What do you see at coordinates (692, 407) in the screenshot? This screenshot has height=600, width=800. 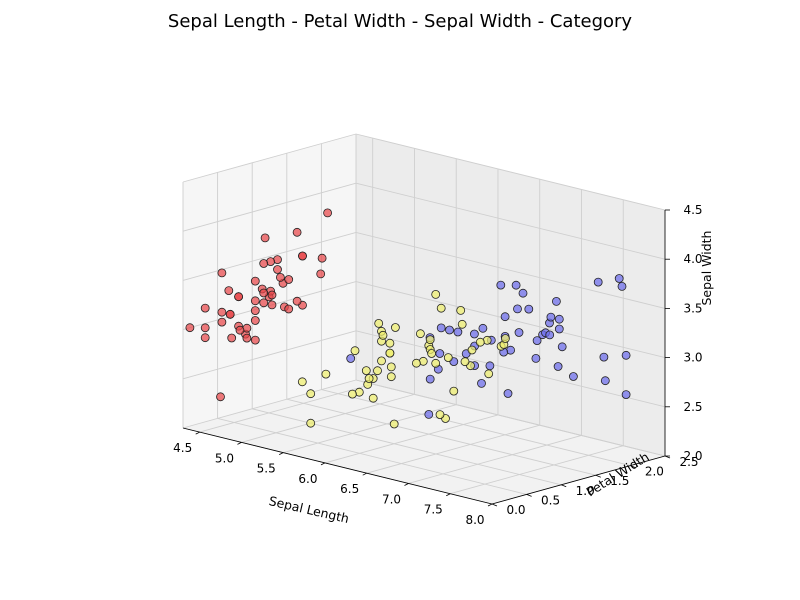 I see `z-tick-label: 2.5` at bounding box center [692, 407].